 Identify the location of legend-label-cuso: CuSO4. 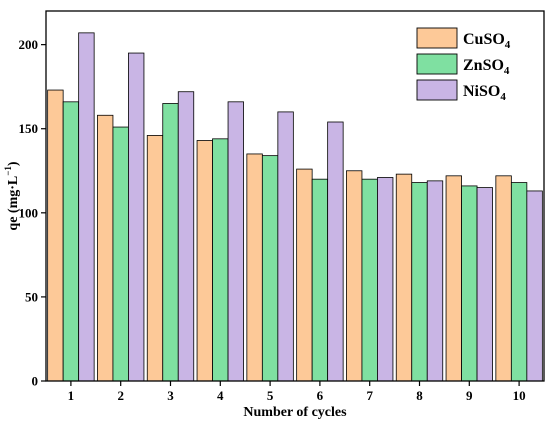
(487, 41).